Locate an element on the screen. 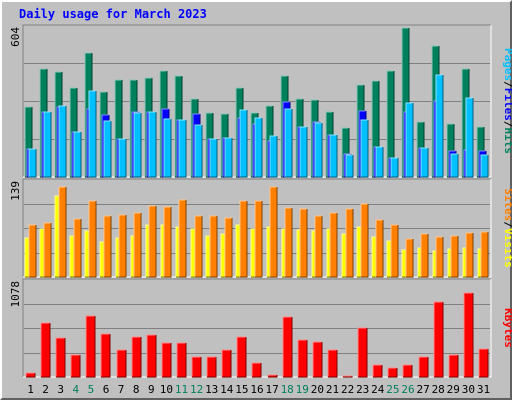 The image size is (512, 400). kbytes-bar-day-16-fill is located at coordinates (256, 370).